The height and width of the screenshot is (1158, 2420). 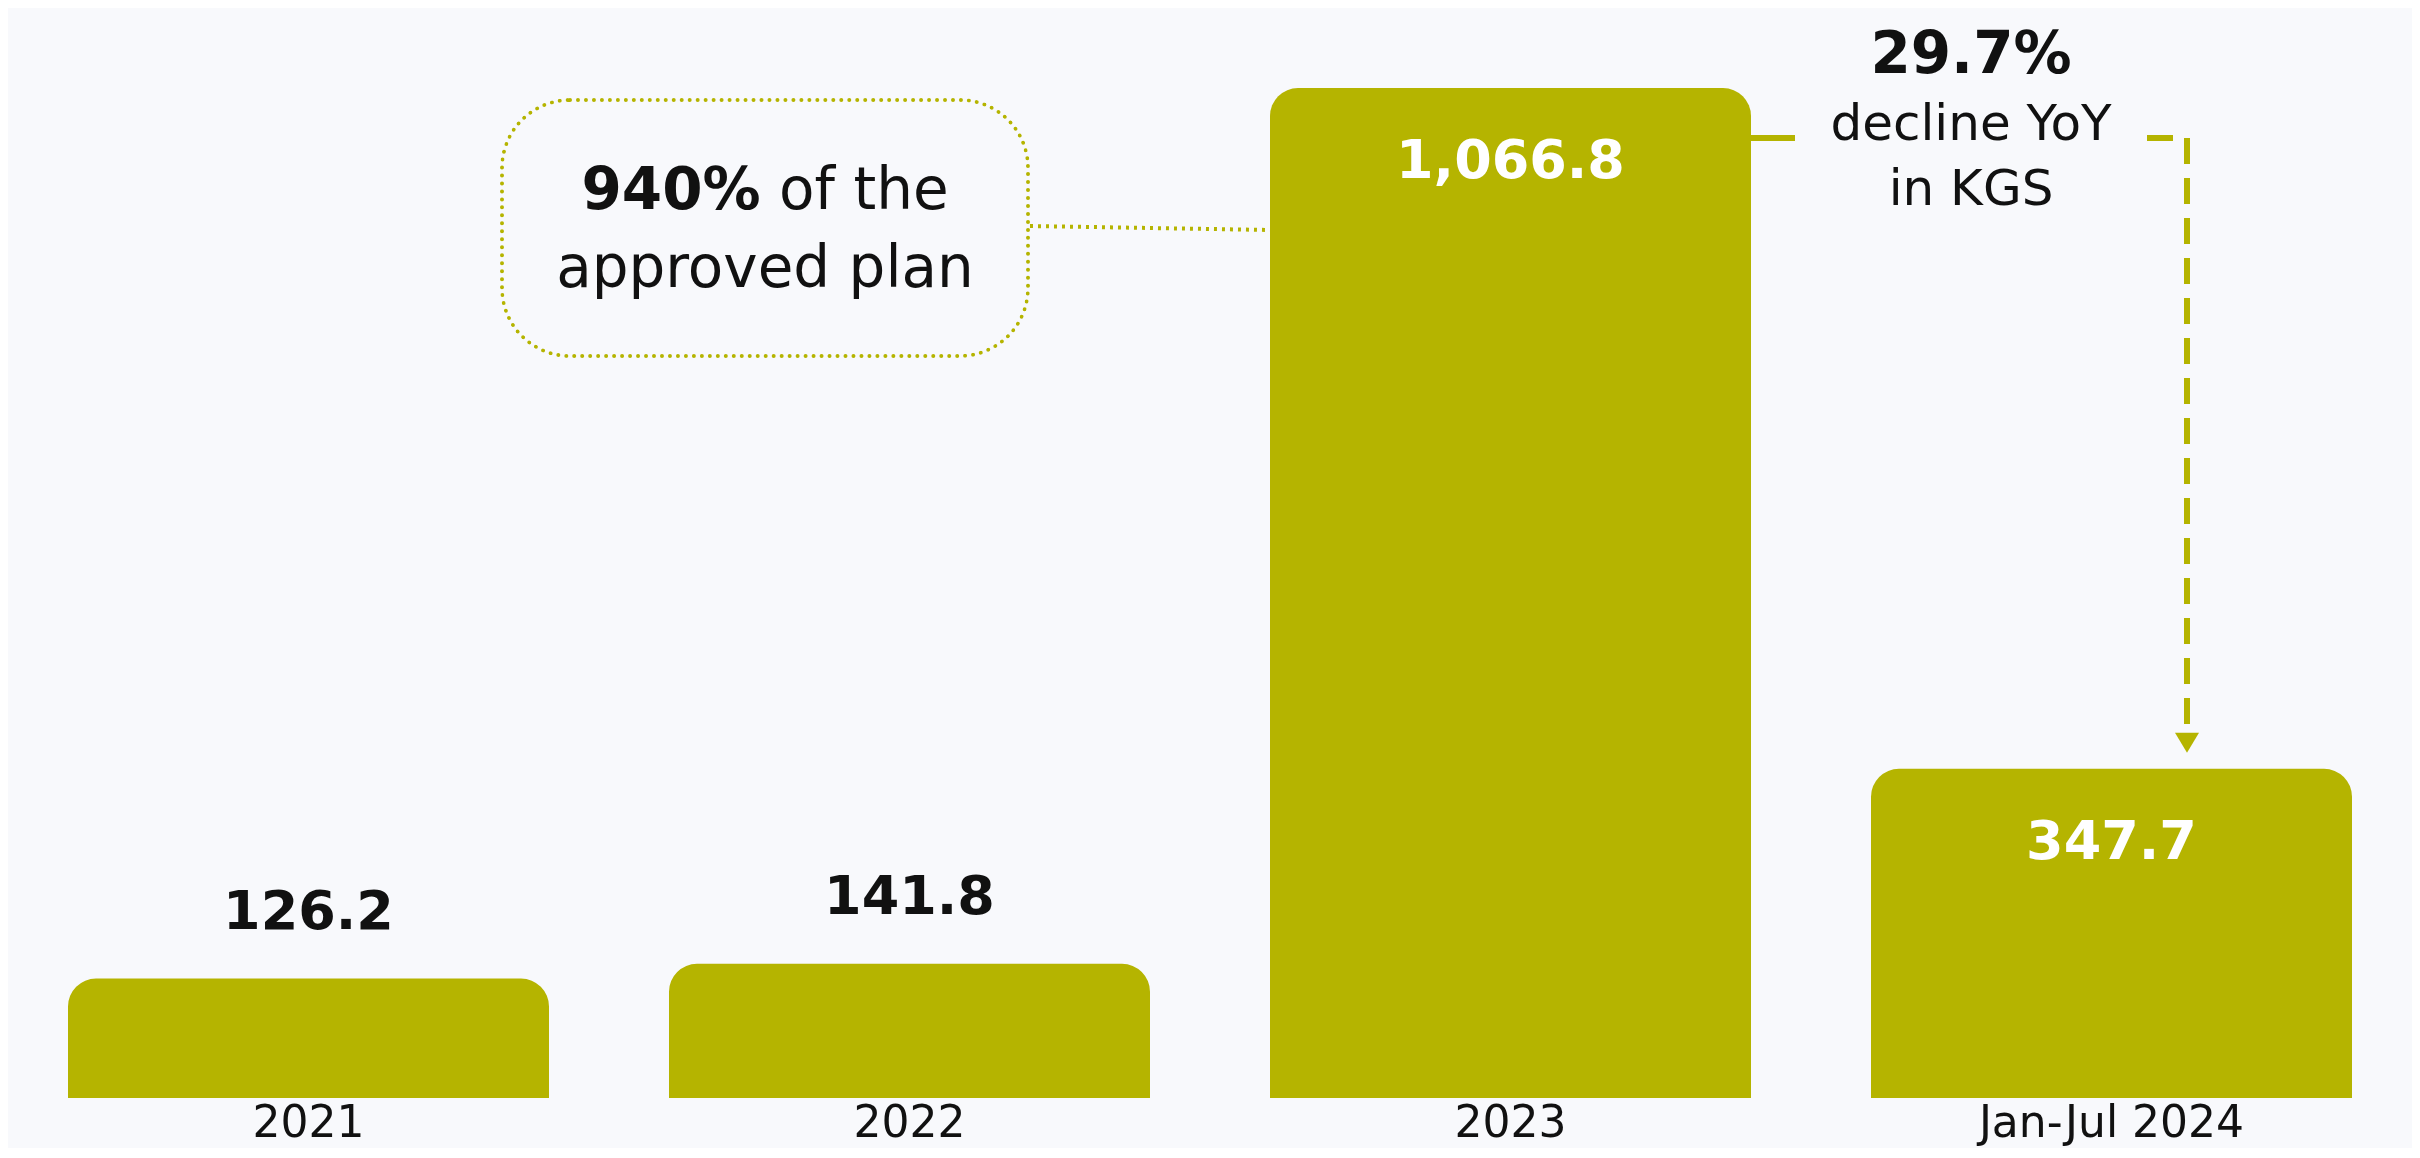 I want to click on data-label: 1,066.8, so click(x=1510, y=159).